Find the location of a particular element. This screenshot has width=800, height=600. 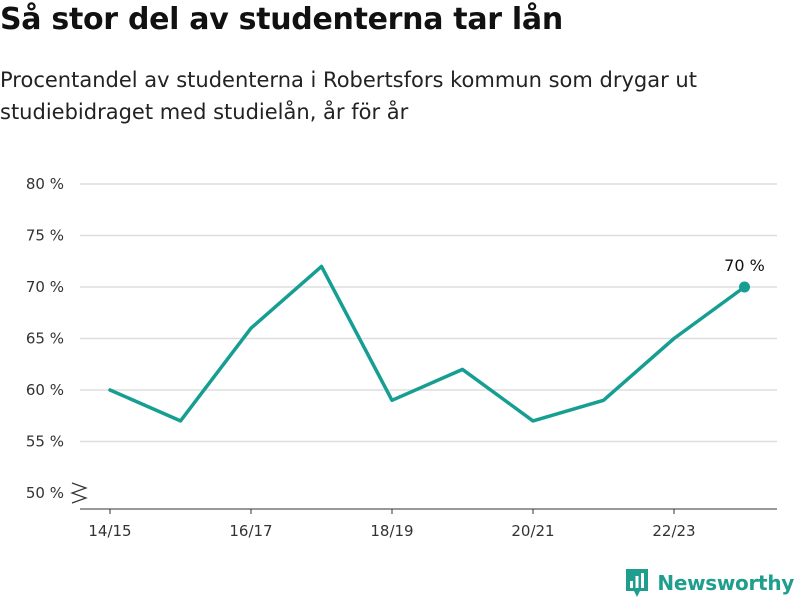

y-tick-label: 65 % is located at coordinates (45, 339).